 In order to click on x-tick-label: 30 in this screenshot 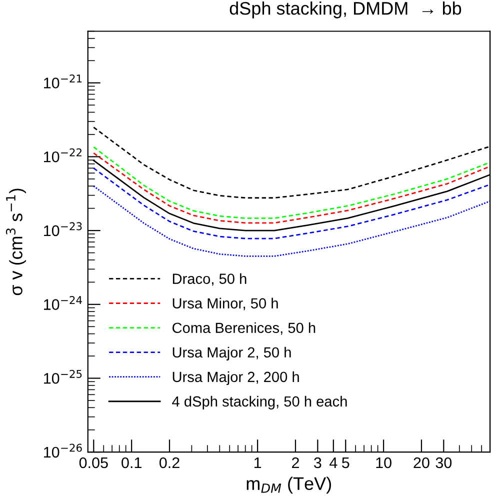, I will do `click(444, 462)`.